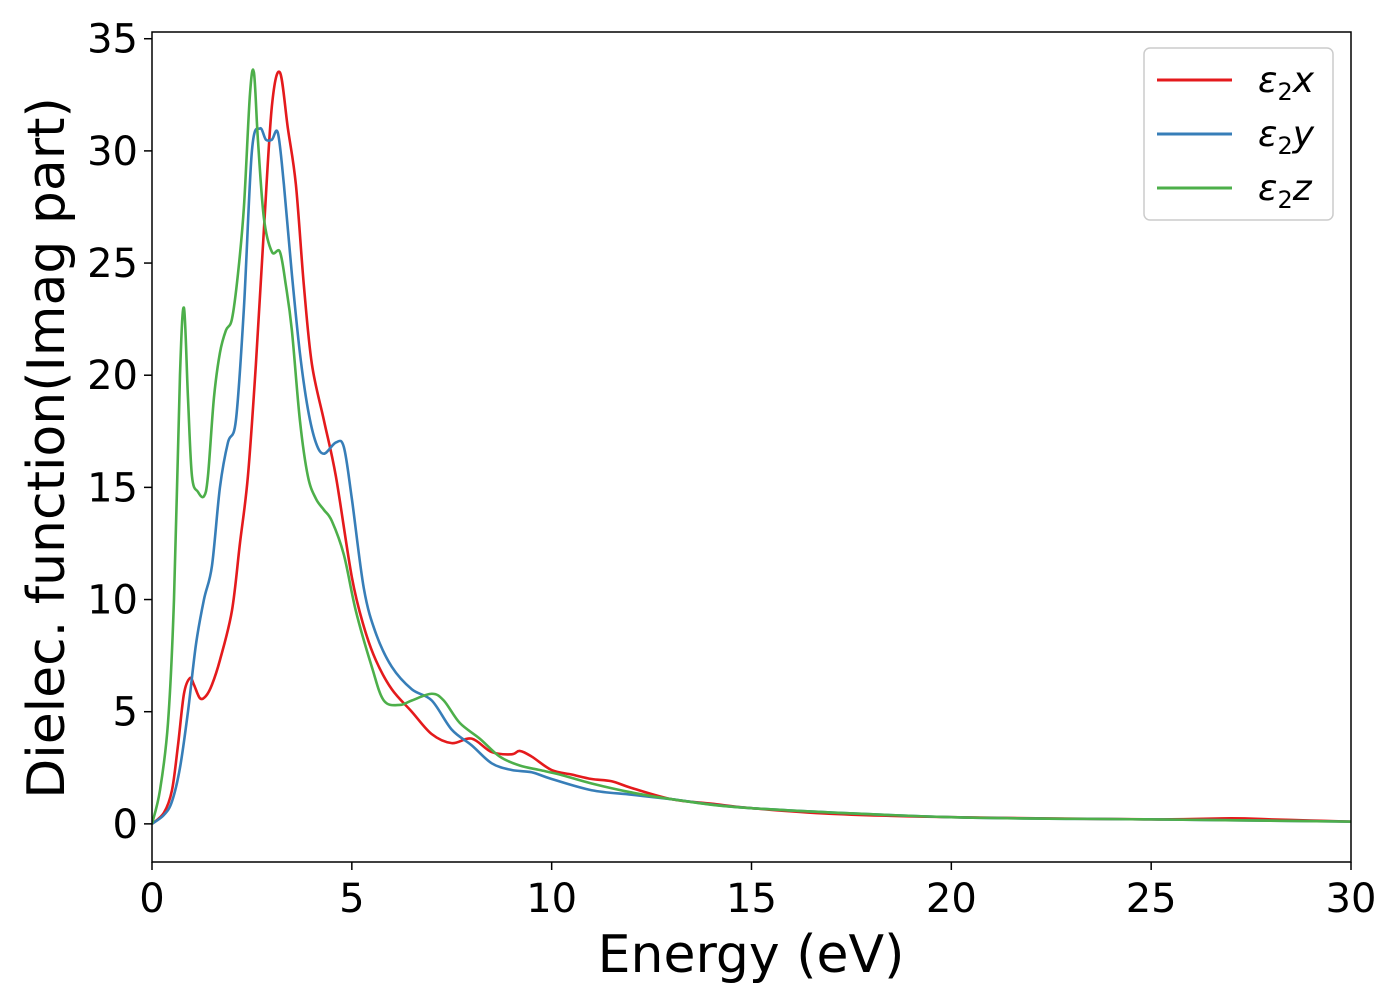 This screenshot has width=1400, height=1000. I want to click on y-tick-label: 25, so click(112, 264).